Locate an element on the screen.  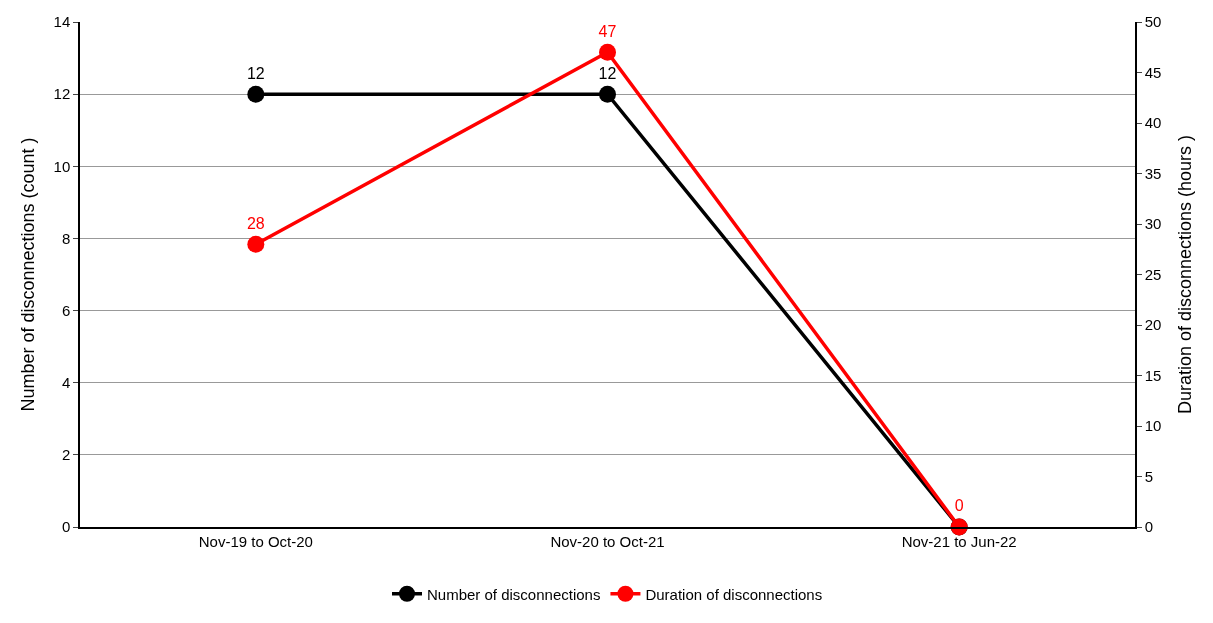
y2-tick-label: 10 is located at coordinates (1153, 426).